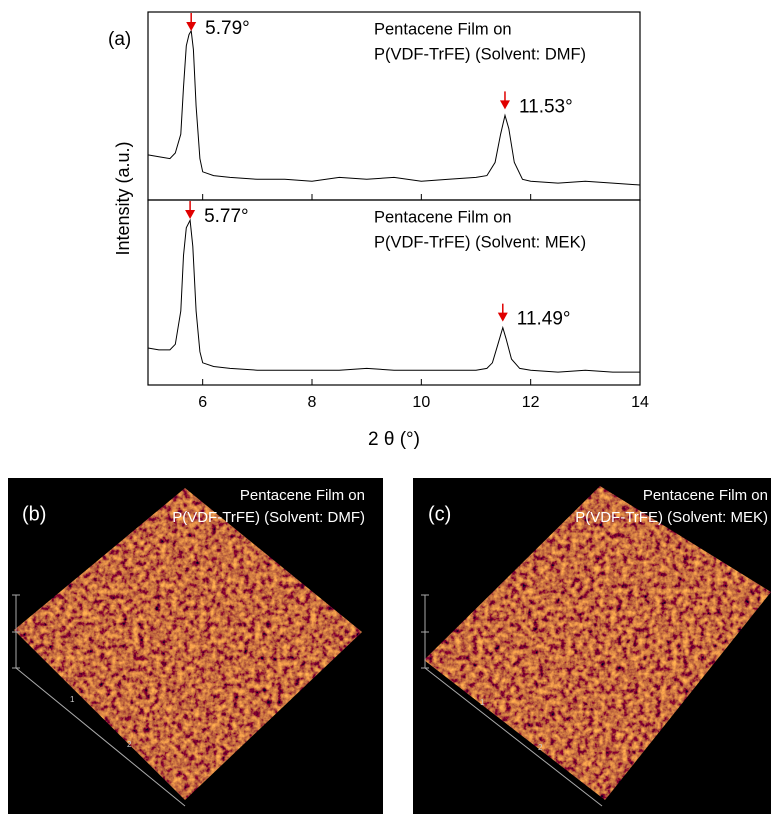  What do you see at coordinates (546, 106) in the screenshot?
I see `peak-label: 11.53°` at bounding box center [546, 106].